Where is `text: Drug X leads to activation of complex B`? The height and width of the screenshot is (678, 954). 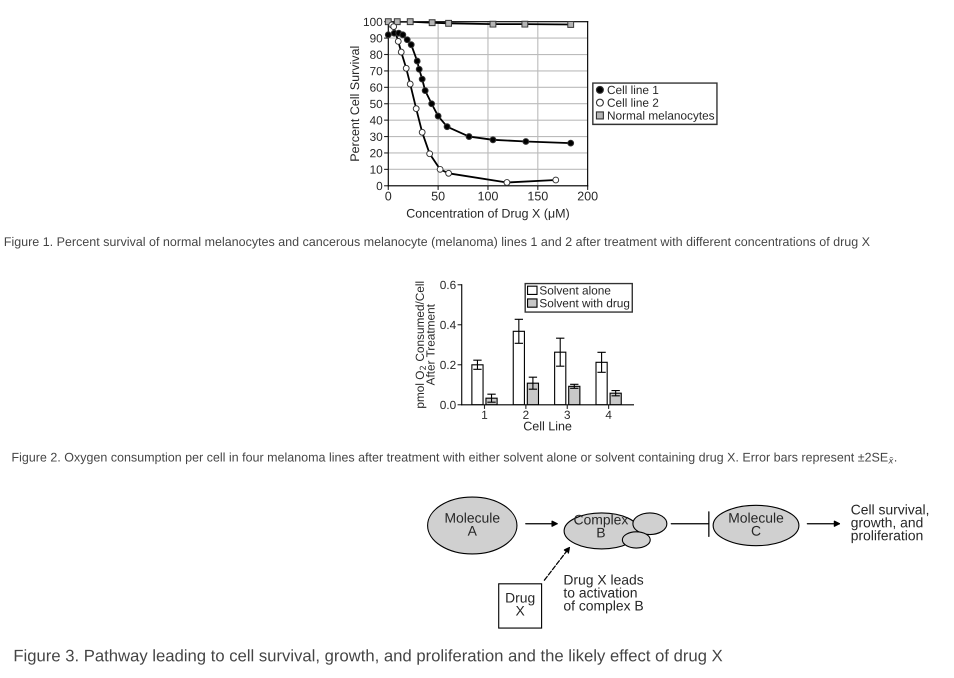
text: Drug X leads to activation of complex B is located at coordinates (604, 594).